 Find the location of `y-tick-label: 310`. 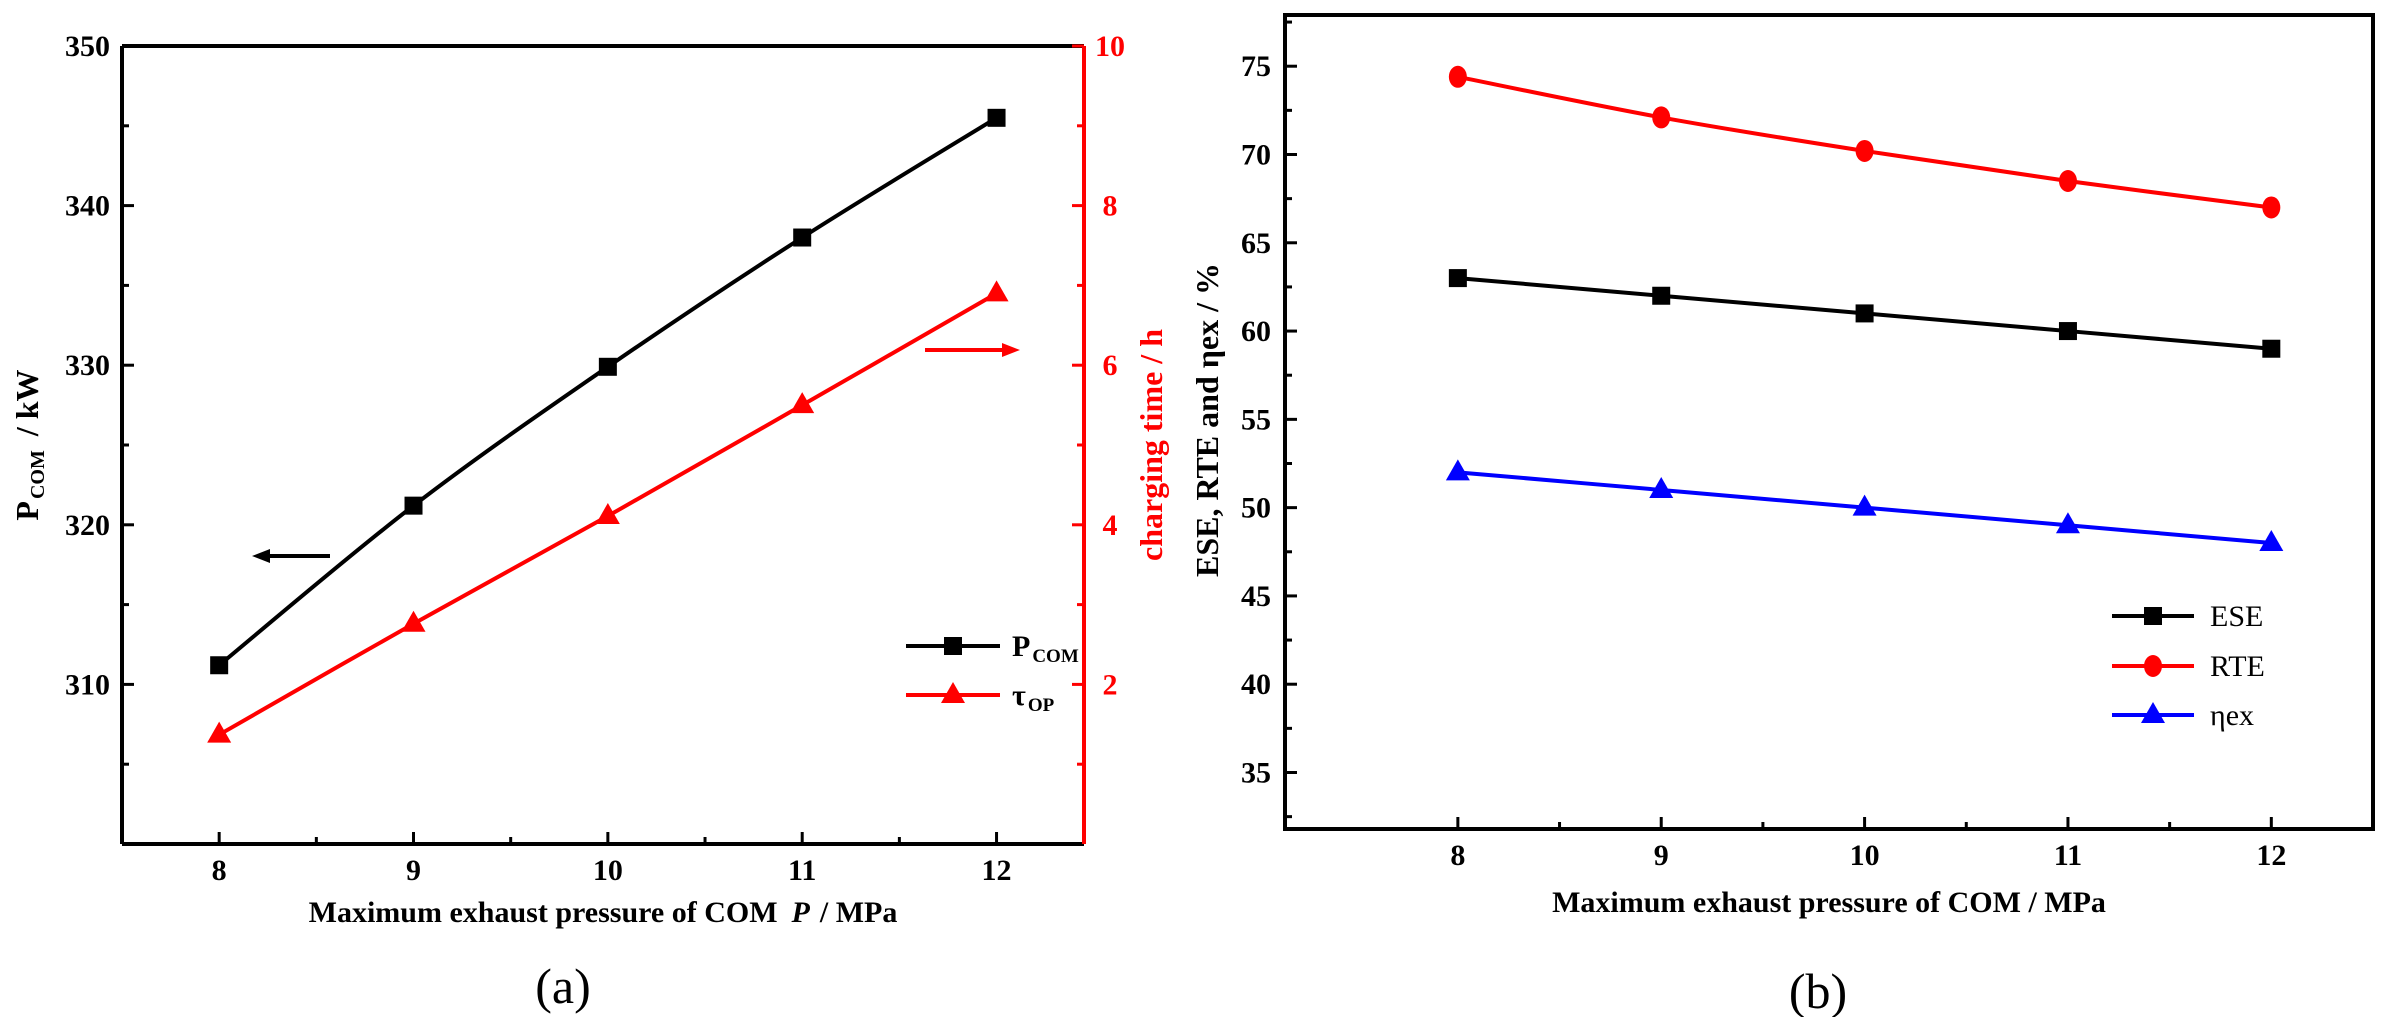

y-tick-label: 310 is located at coordinates (87, 684).